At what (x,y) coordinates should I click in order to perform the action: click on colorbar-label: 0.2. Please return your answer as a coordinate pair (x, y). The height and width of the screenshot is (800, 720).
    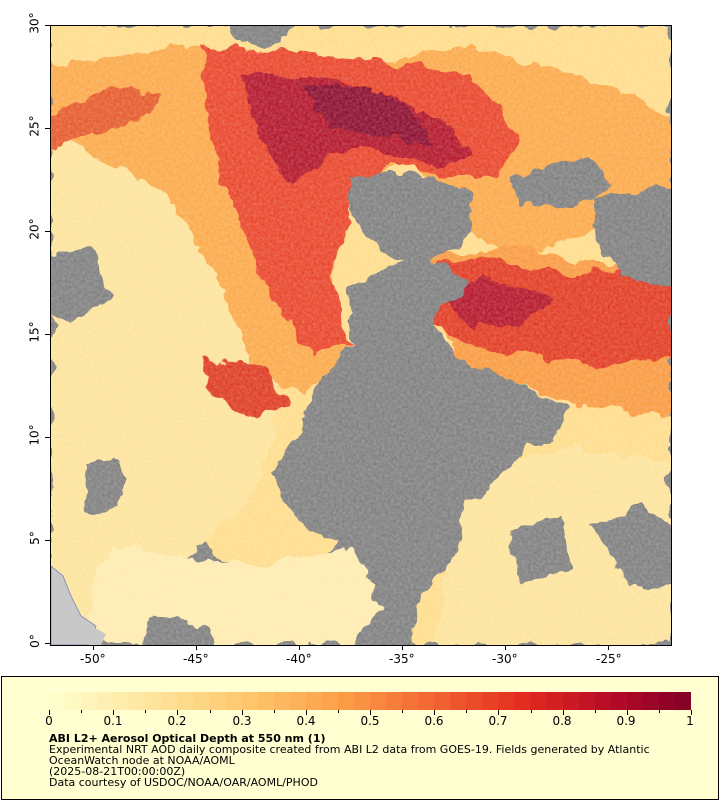
    Looking at the image, I should click on (177, 721).